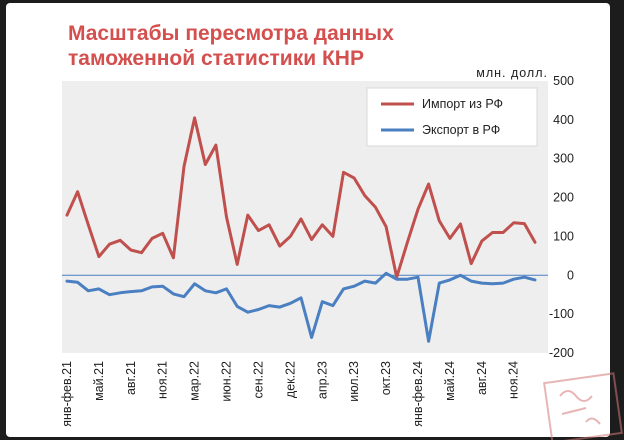  What do you see at coordinates (99, 381) in the screenshot?
I see `x-tick-label: май.21` at bounding box center [99, 381].